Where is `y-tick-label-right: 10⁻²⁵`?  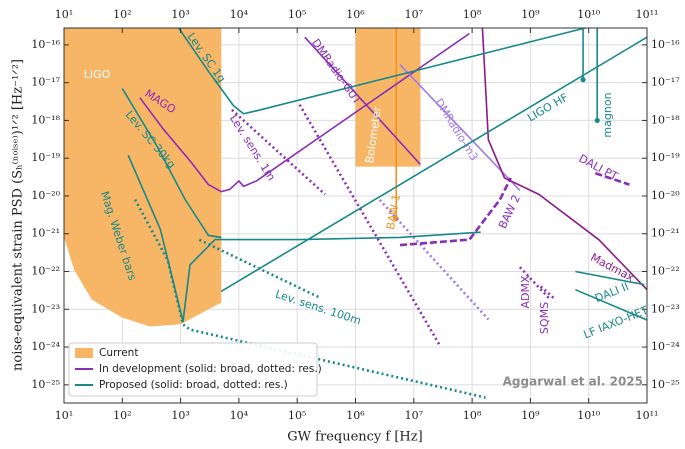
y-tick-label-right: 10⁻²⁵ is located at coordinates (665, 384).